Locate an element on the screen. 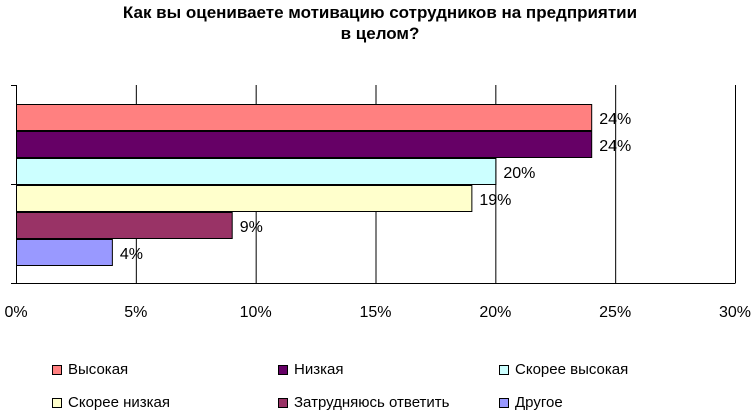  data-label: 19% is located at coordinates (495, 200).